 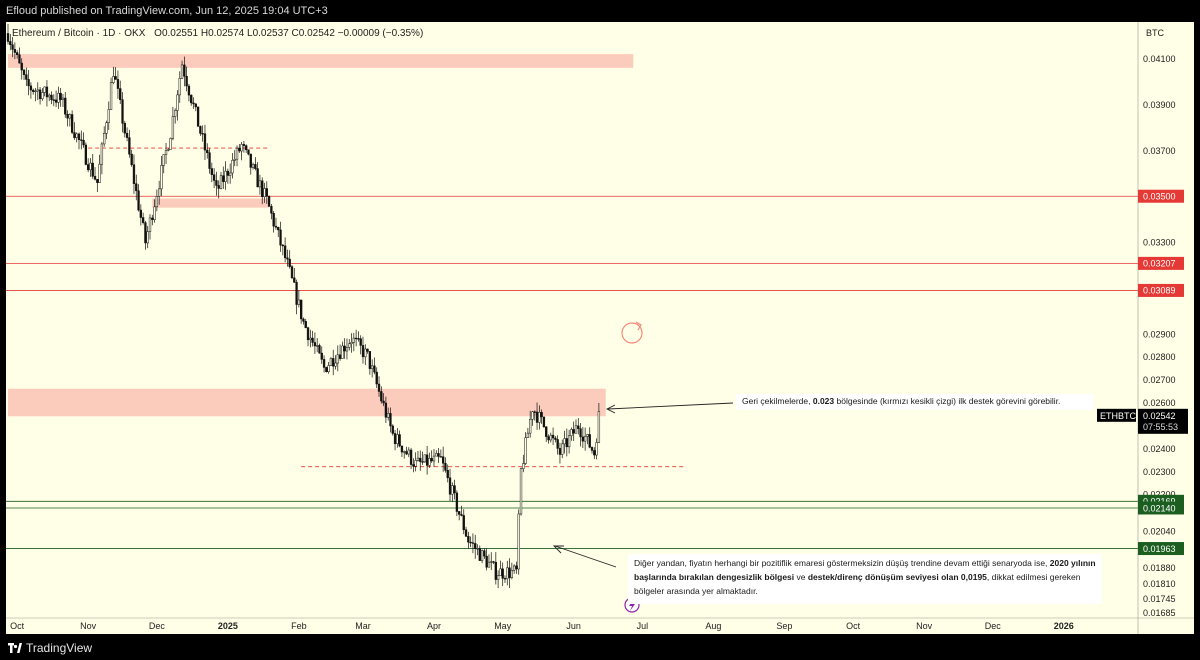 I want to click on symbol-tag: ETHBTC, so click(x=1118, y=416).